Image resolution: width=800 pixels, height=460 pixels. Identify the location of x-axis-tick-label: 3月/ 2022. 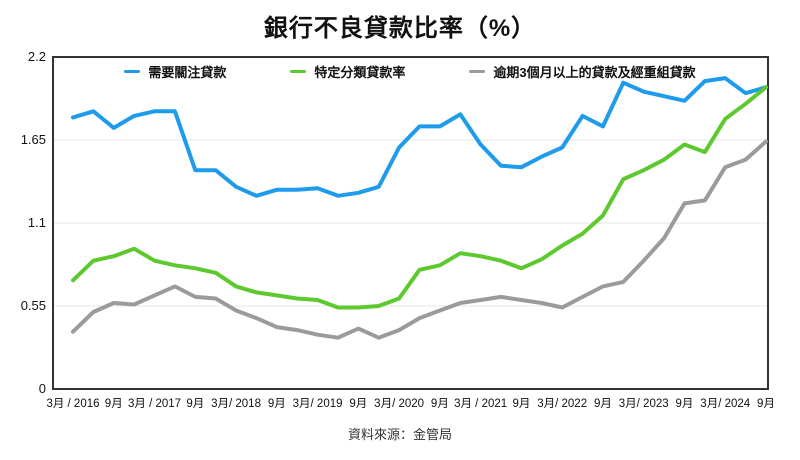
(562, 404).